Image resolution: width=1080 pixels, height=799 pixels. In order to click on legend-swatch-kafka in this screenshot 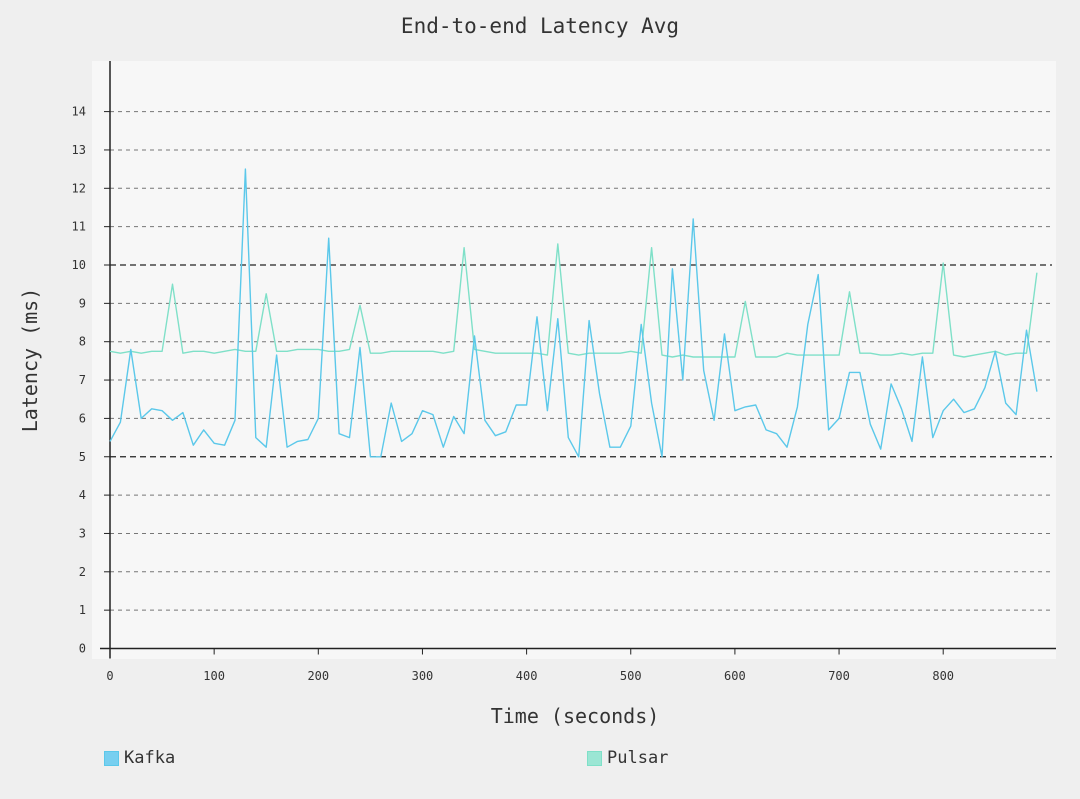, I will do `click(111, 758)`.